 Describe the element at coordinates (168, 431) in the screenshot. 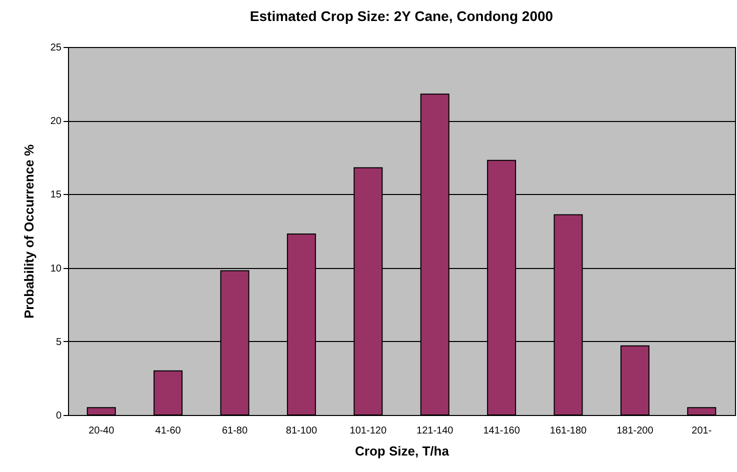

I see `x-tick-label: 41-60` at that location.